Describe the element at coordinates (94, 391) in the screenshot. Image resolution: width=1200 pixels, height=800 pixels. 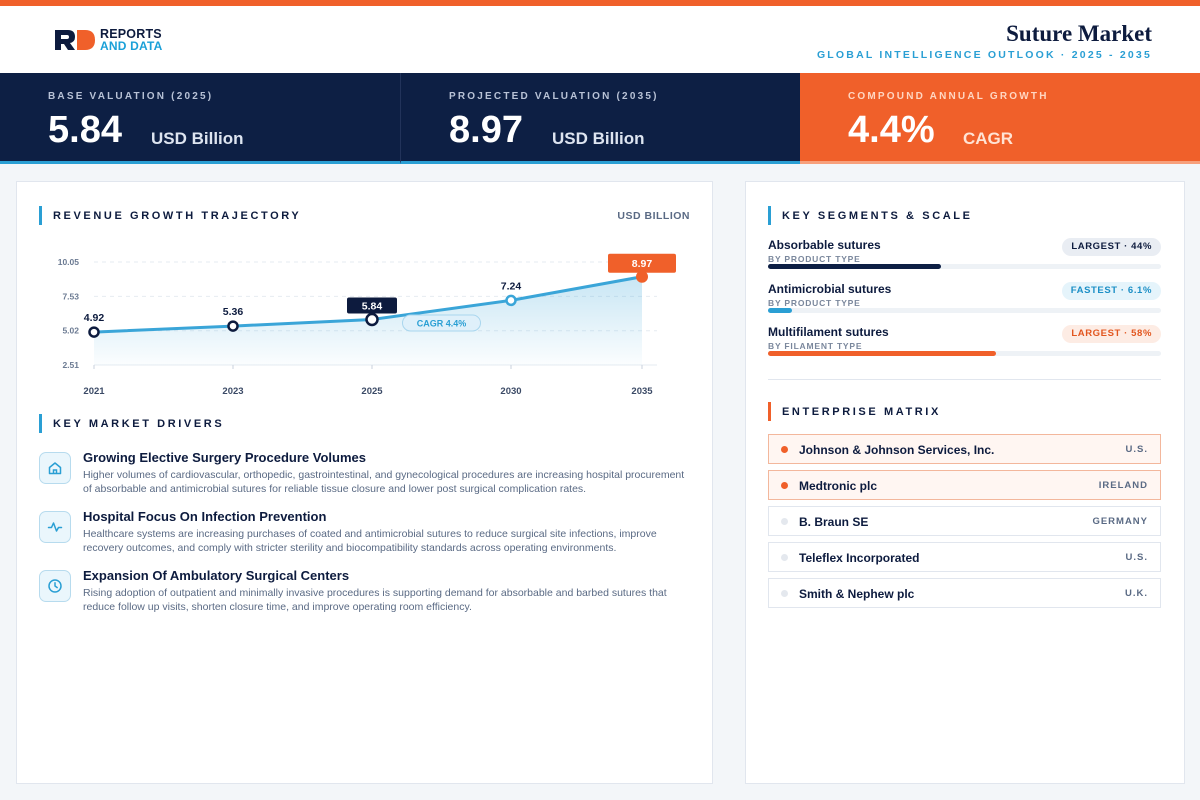
I see `x-tick-label: 2021` at that location.